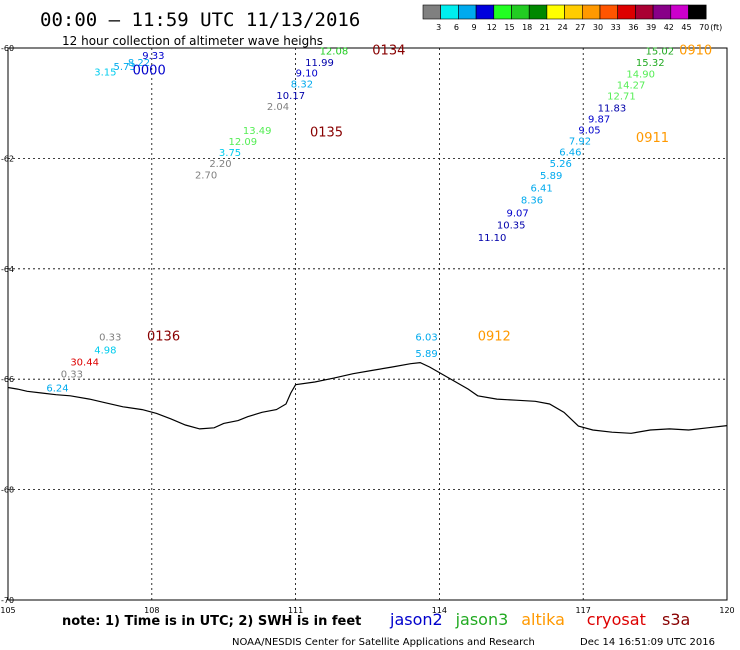 This screenshot has height=650, width=740. Describe the element at coordinates (319, 63) in the screenshot. I see `swh-value: 11.99` at that location.